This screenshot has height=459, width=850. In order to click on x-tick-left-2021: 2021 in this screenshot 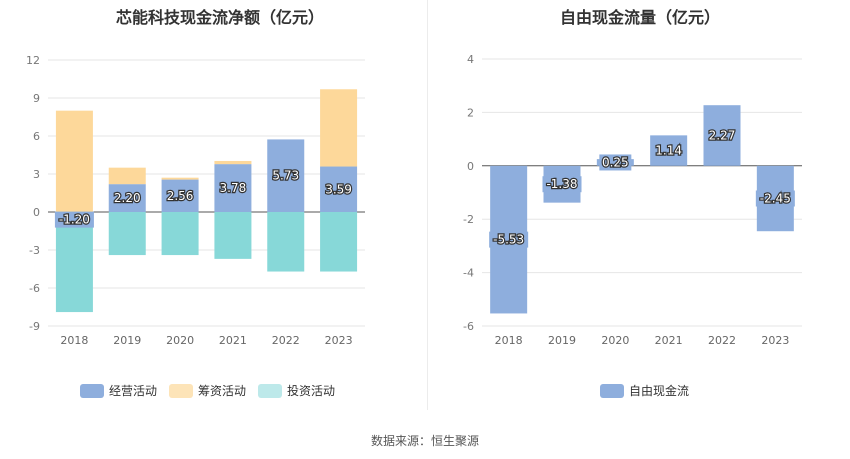, I will do `click(233, 340)`.